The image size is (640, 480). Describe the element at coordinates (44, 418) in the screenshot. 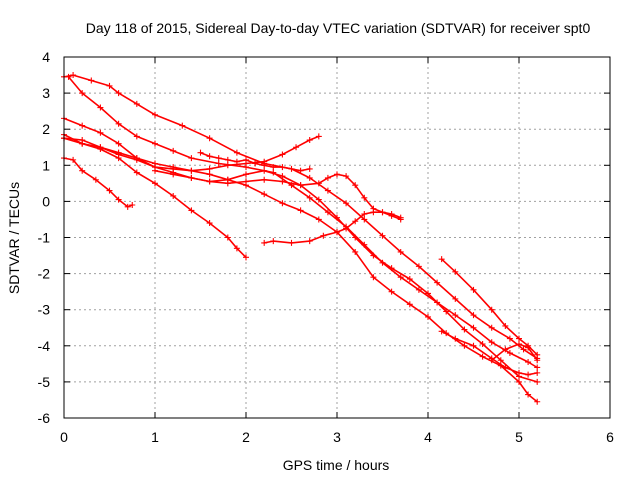

I see `y-tick-label: -6` at that location.